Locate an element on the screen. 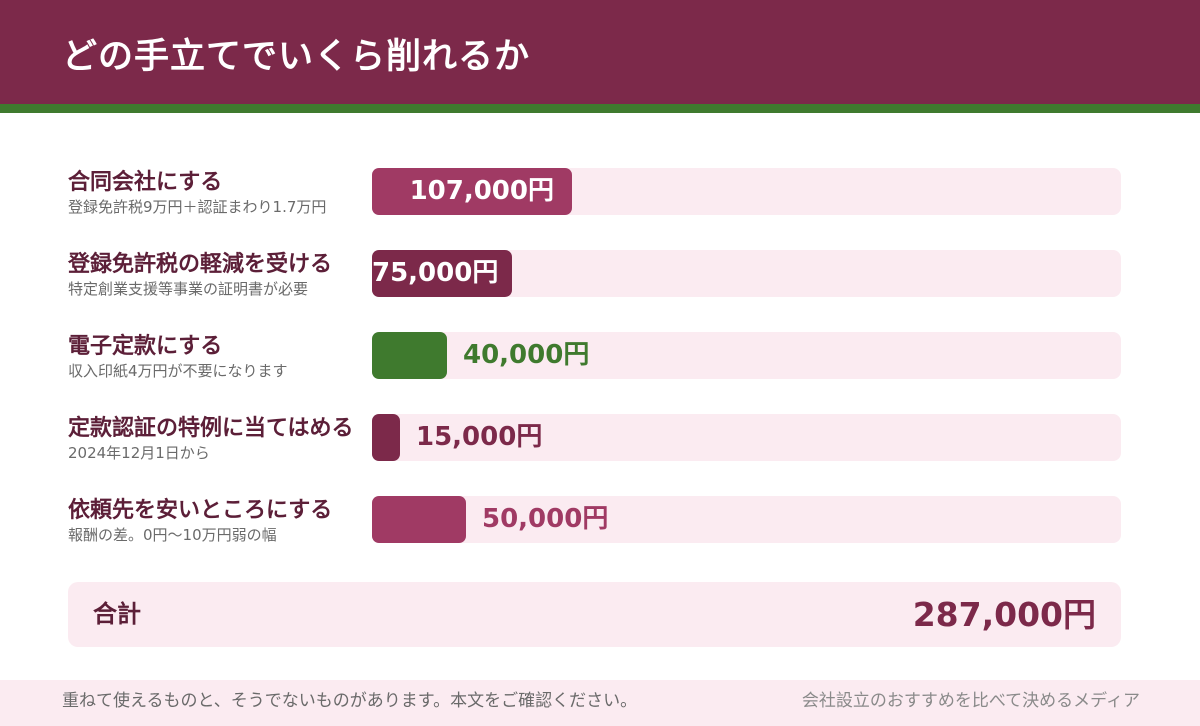 The width and height of the screenshot is (1200, 726). bar-category-label: 合同会社にする is located at coordinates (145, 182).